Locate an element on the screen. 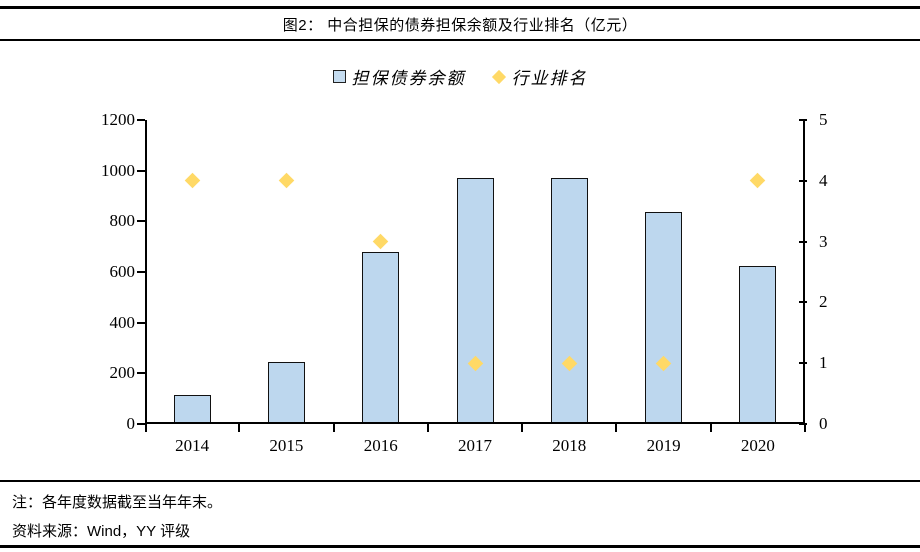 This screenshot has width=920, height=552. bar-2014 is located at coordinates (192, 408).